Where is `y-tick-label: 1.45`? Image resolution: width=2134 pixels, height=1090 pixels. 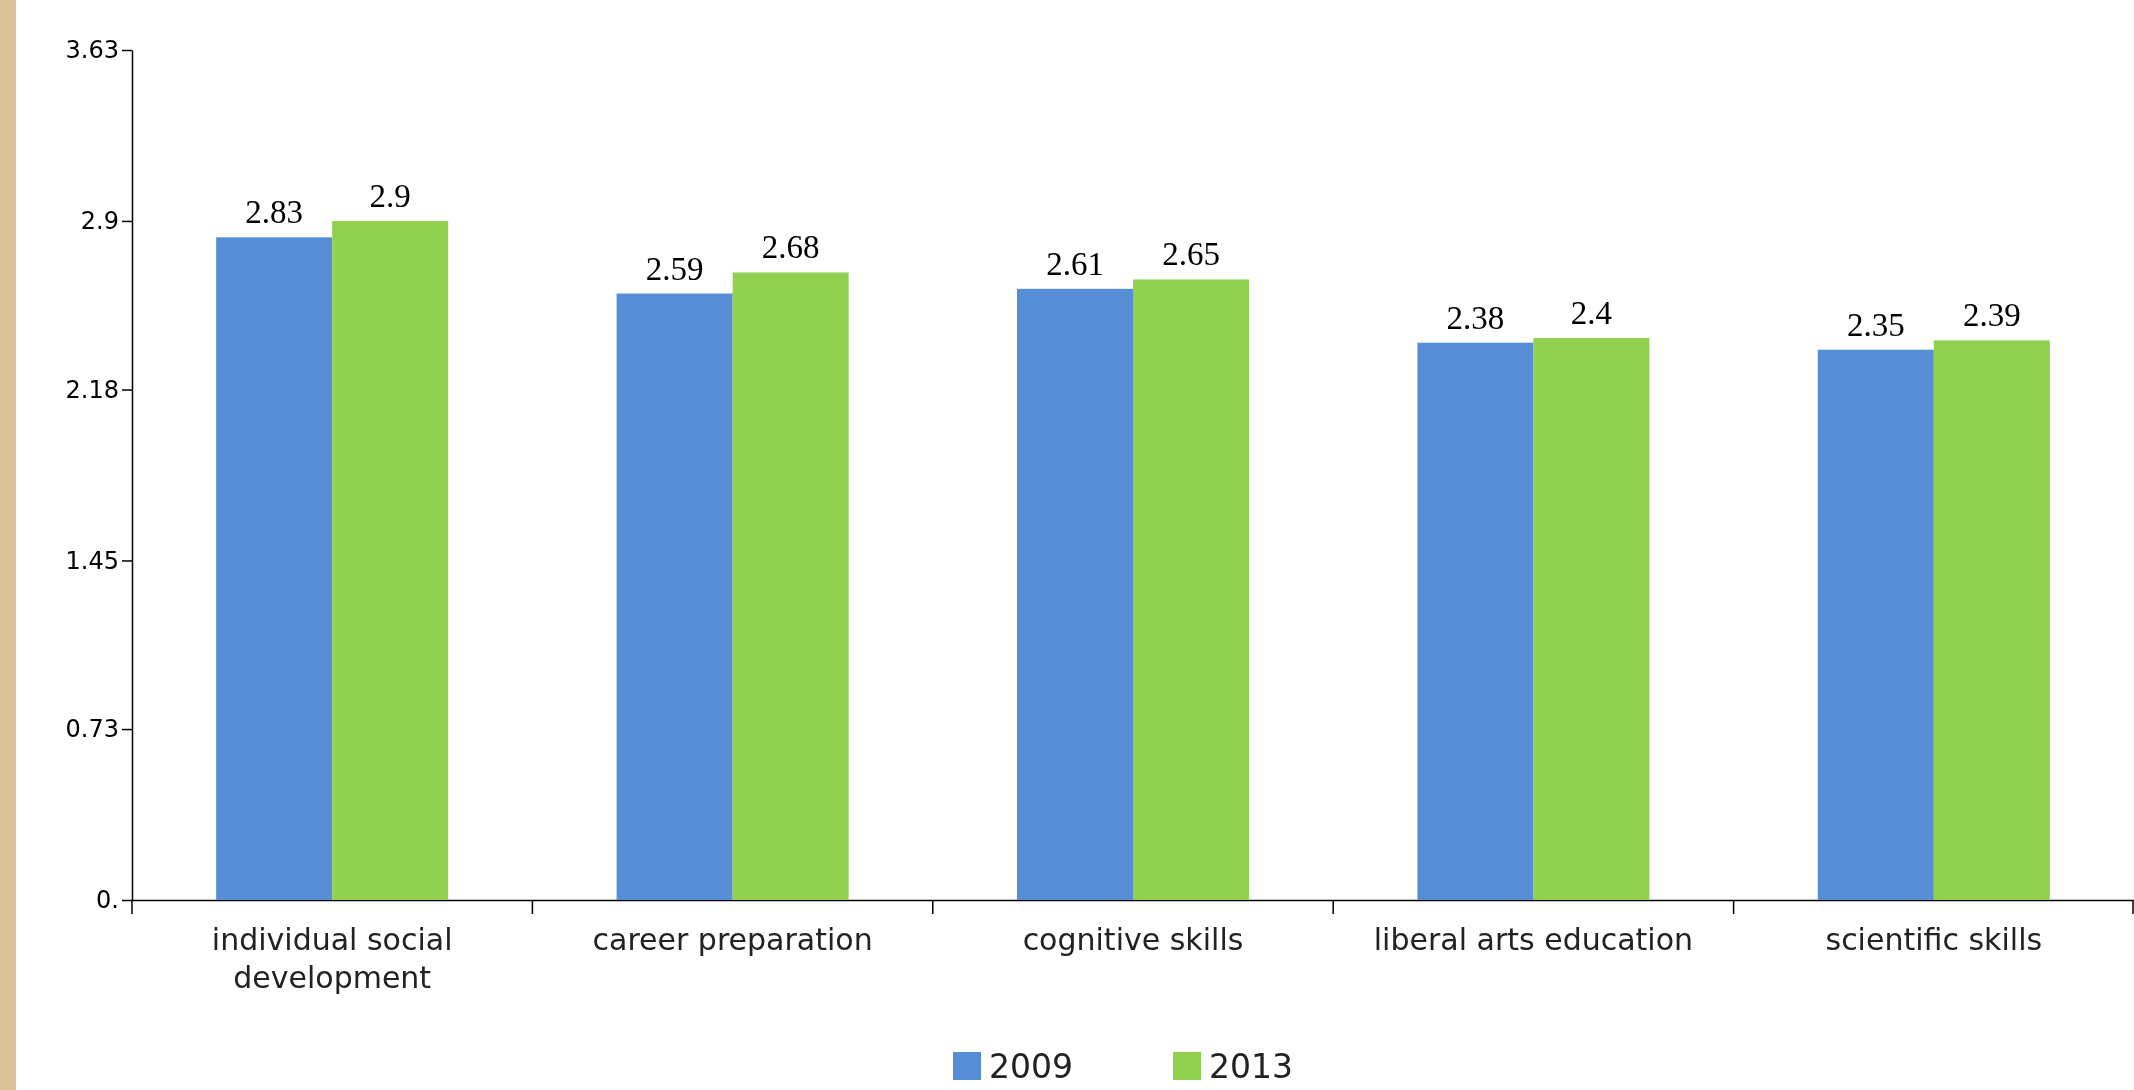 y-tick-label: 1.45 is located at coordinates (92, 560).